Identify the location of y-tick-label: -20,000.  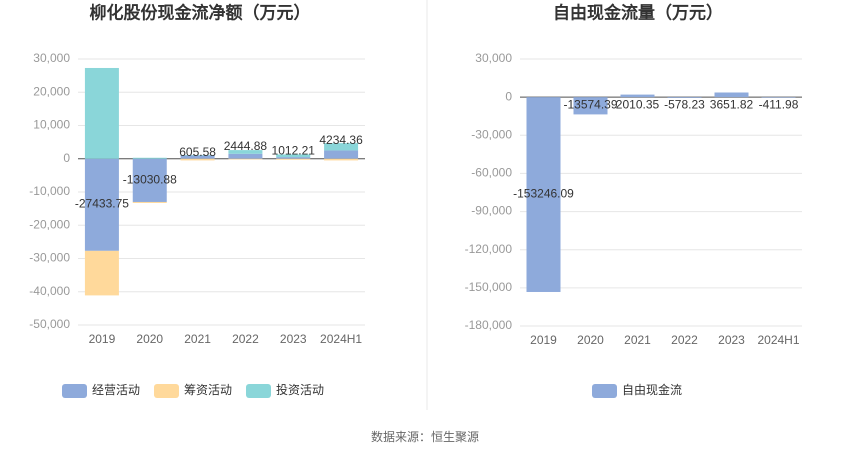
(49, 224).